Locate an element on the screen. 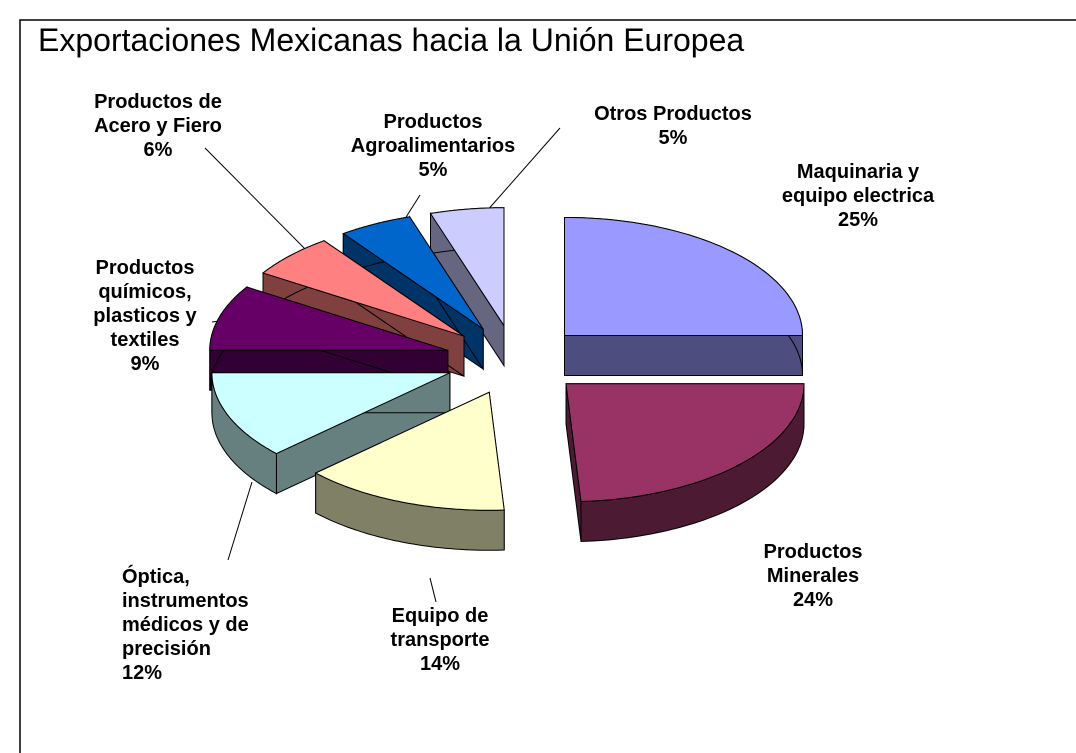 This screenshot has width=1076, height=753. value-label: 25% is located at coordinates (858, 220).